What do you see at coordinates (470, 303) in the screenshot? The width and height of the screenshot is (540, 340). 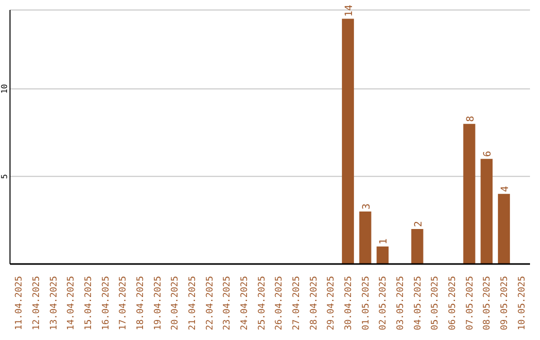 I see `x-tick-label: 07.05.2025` at bounding box center [470, 303].